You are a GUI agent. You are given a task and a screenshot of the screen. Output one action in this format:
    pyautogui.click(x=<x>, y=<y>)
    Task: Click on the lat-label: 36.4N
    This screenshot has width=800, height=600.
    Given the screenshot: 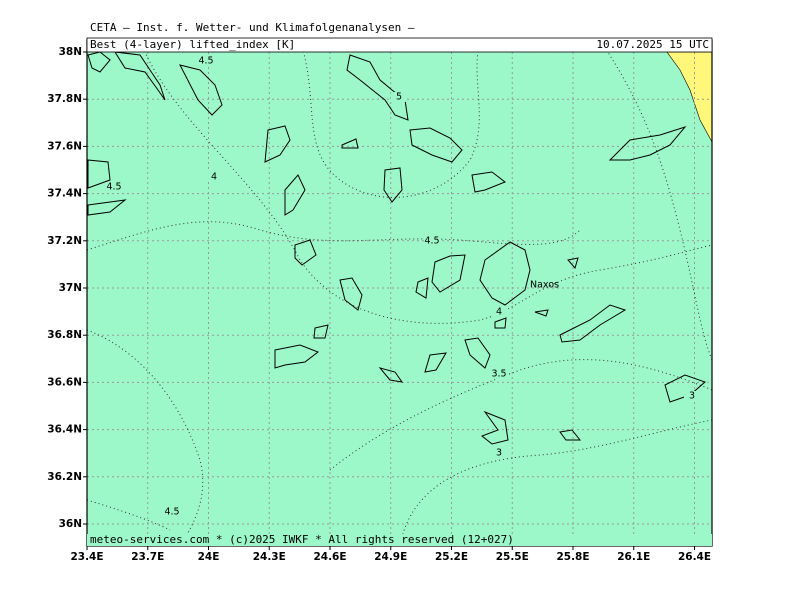 What is the action you would take?
    pyautogui.click(x=64, y=430)
    